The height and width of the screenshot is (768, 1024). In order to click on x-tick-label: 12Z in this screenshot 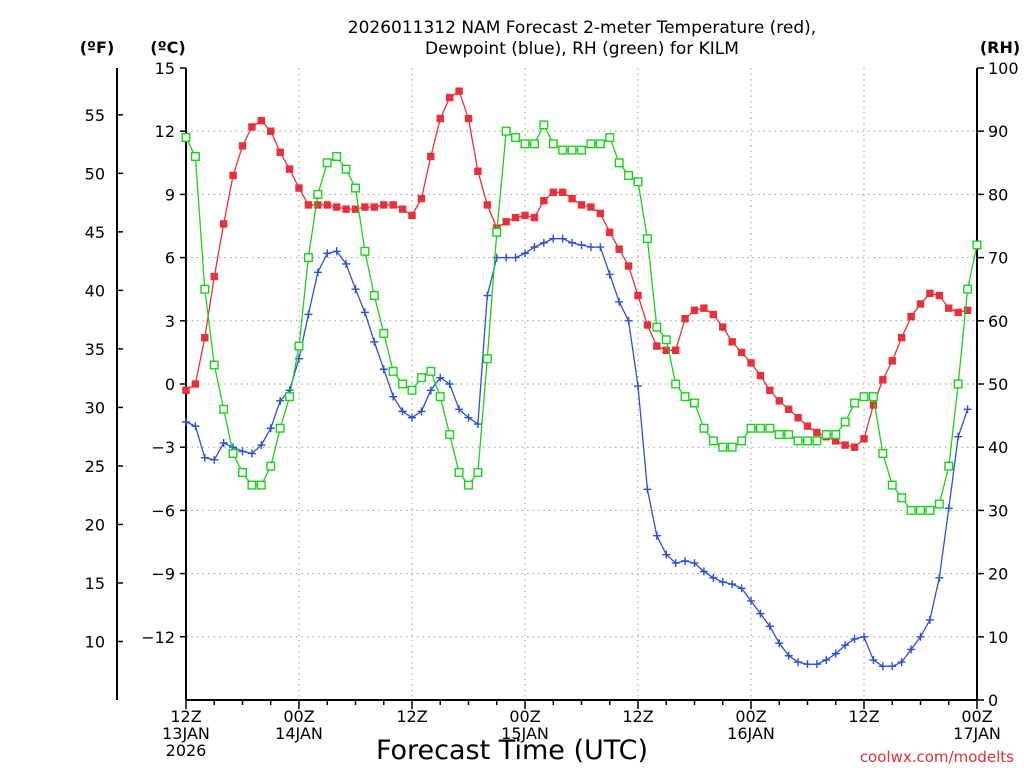, I will do `click(863, 716)`.